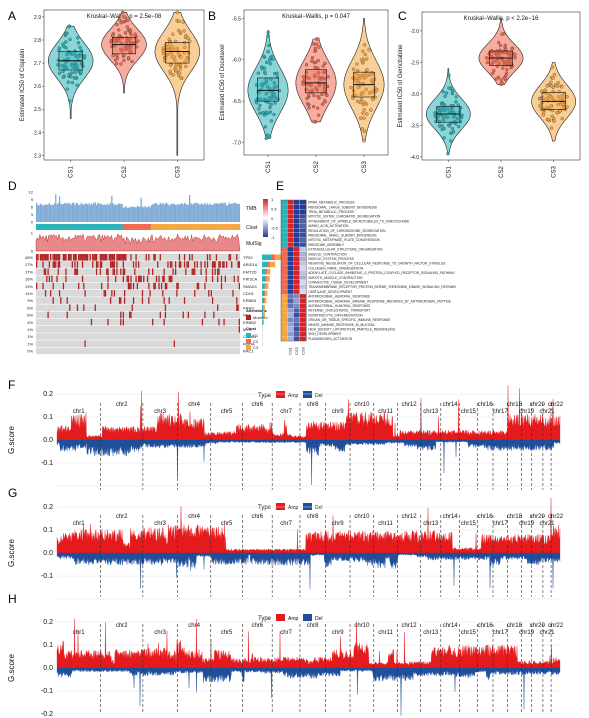  Describe the element at coordinates (331, 212) in the screenshot. I see `pathway-label: TRNA_METABOLIC_PROCESS` at that location.